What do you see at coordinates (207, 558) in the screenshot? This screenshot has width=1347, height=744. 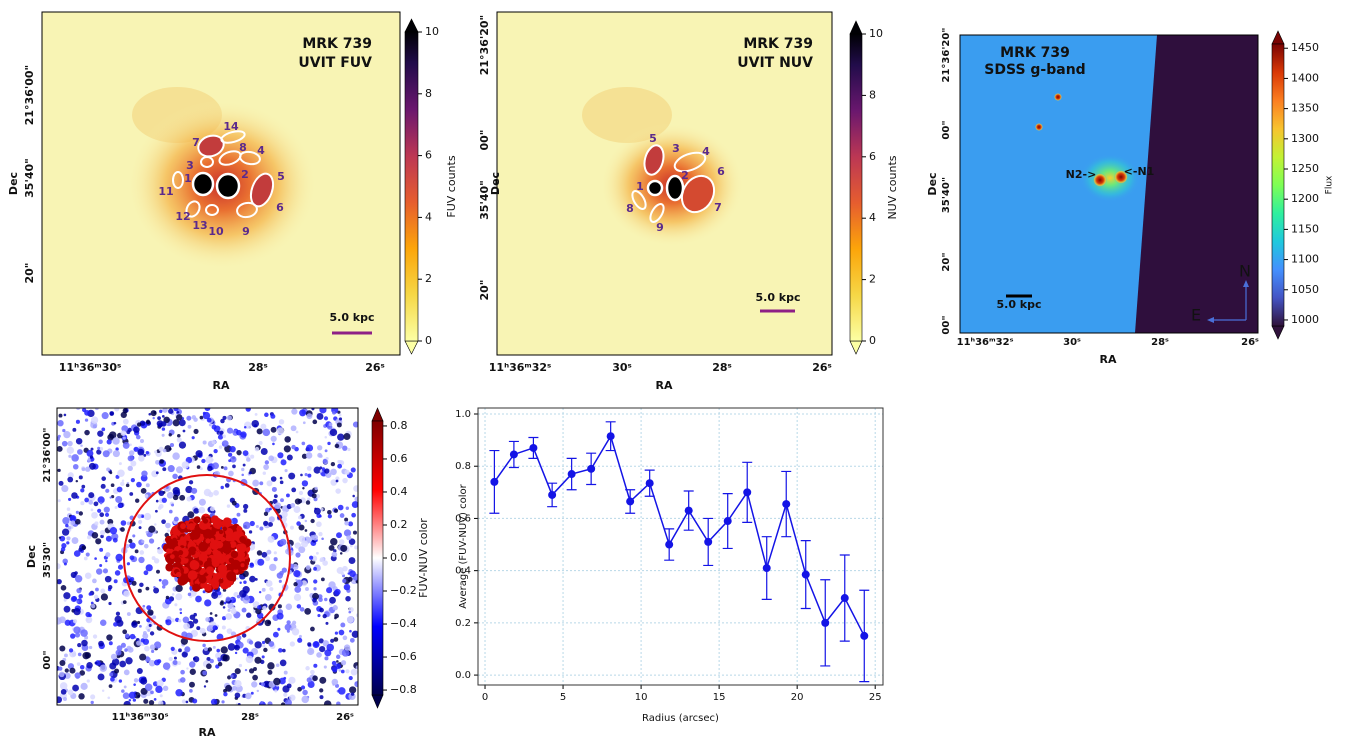 I see `aperture-circle` at bounding box center [207, 558].